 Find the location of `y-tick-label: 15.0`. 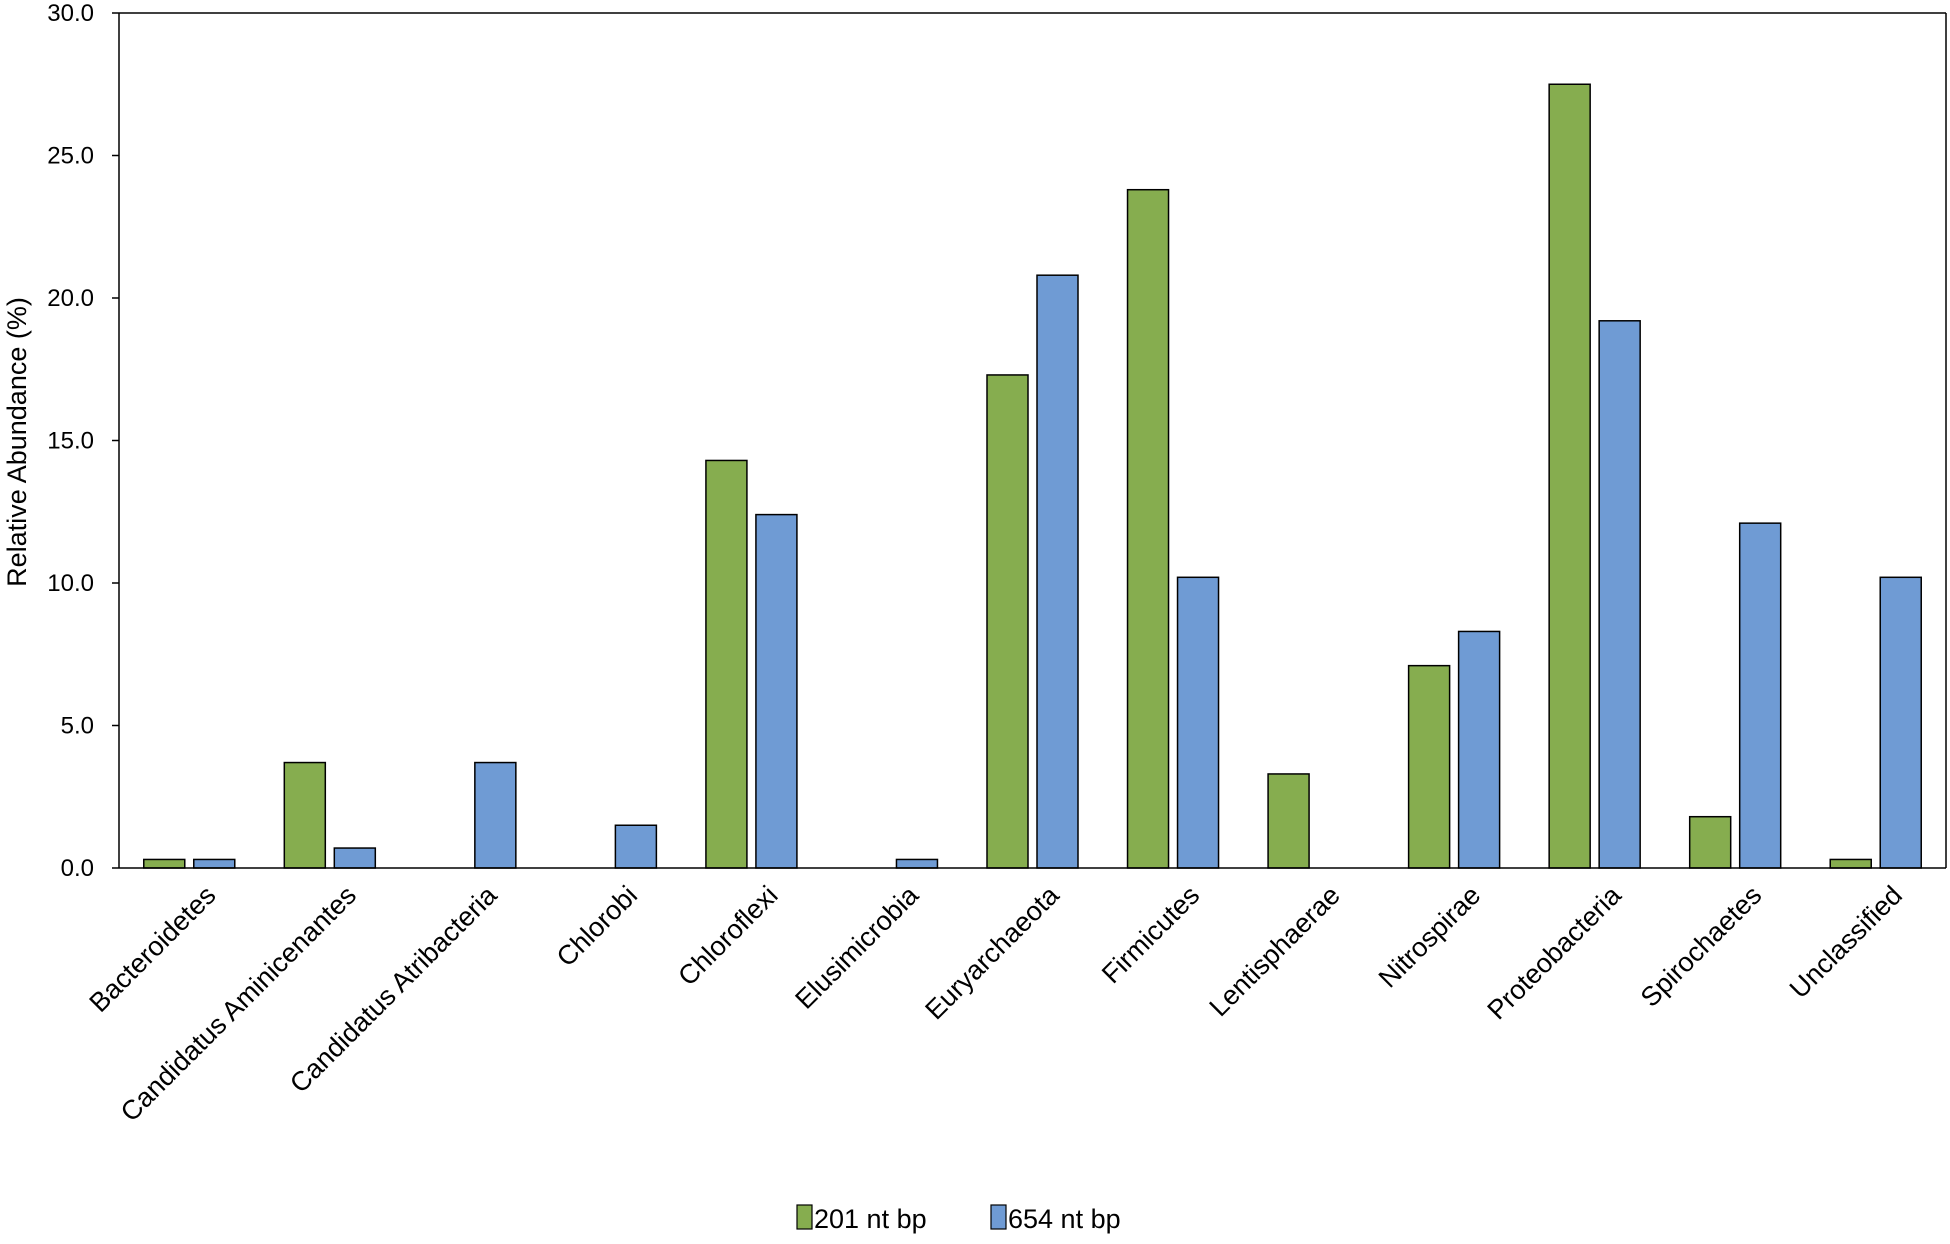

y-tick-label: 15.0 is located at coordinates (70, 441).